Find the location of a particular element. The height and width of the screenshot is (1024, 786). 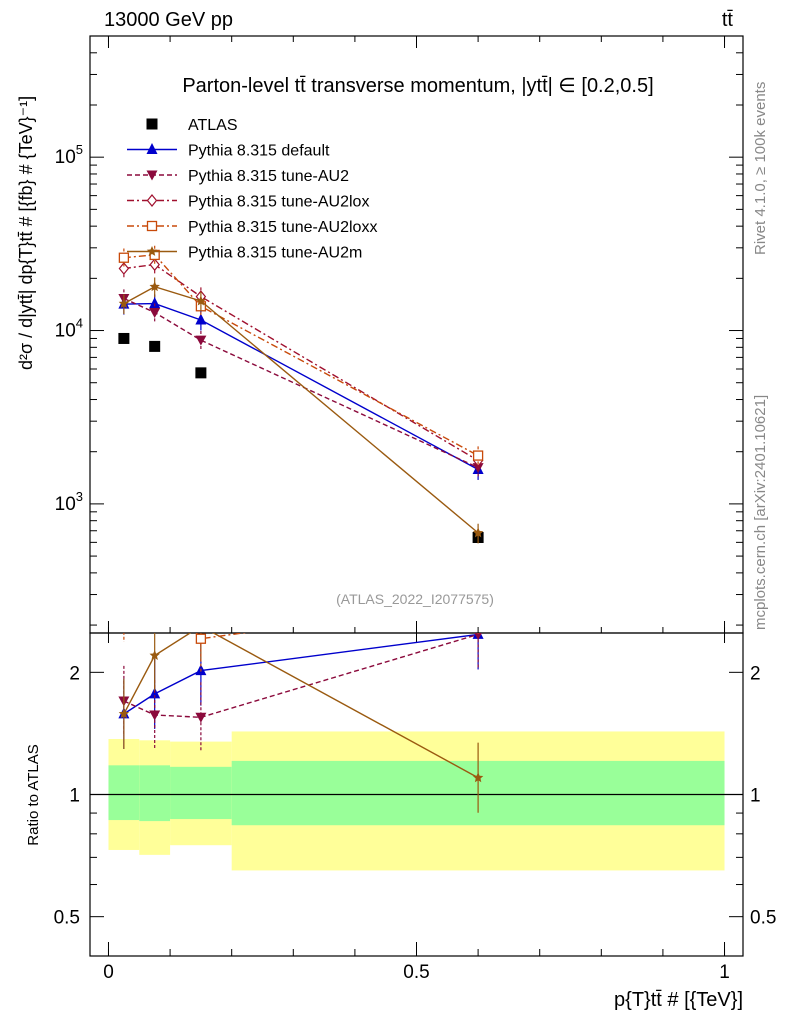

legend-entry: Pythia 8.315 tune-AU2loxx is located at coordinates (252, 227).